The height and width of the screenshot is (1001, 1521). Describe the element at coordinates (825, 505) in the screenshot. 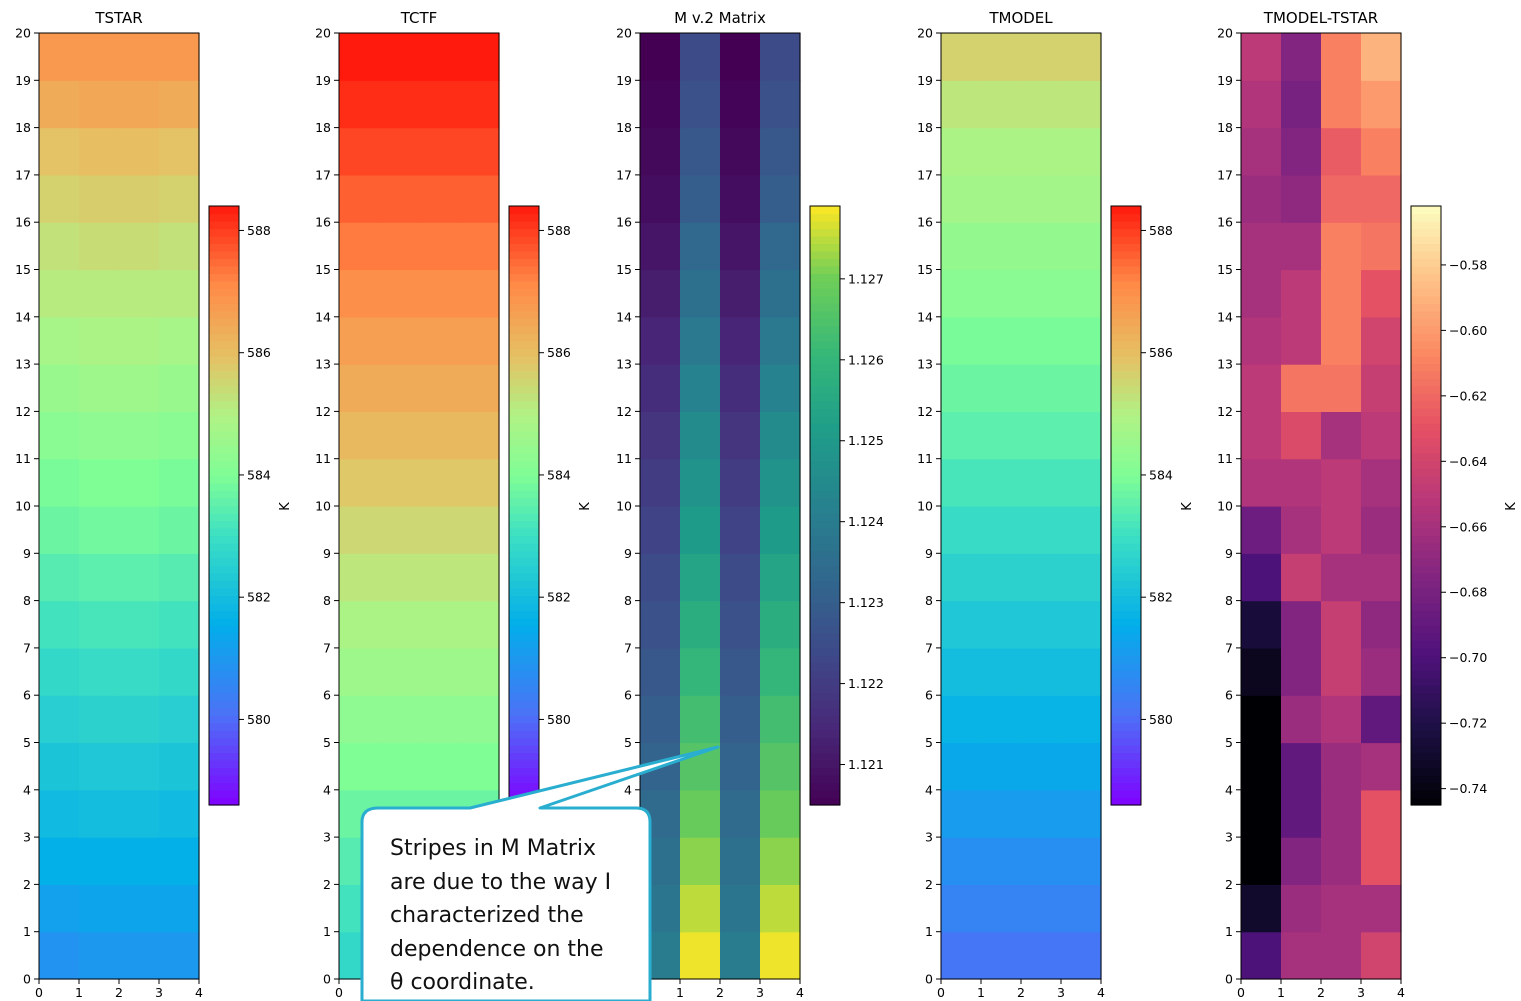

I see `colorbar-frame` at that location.